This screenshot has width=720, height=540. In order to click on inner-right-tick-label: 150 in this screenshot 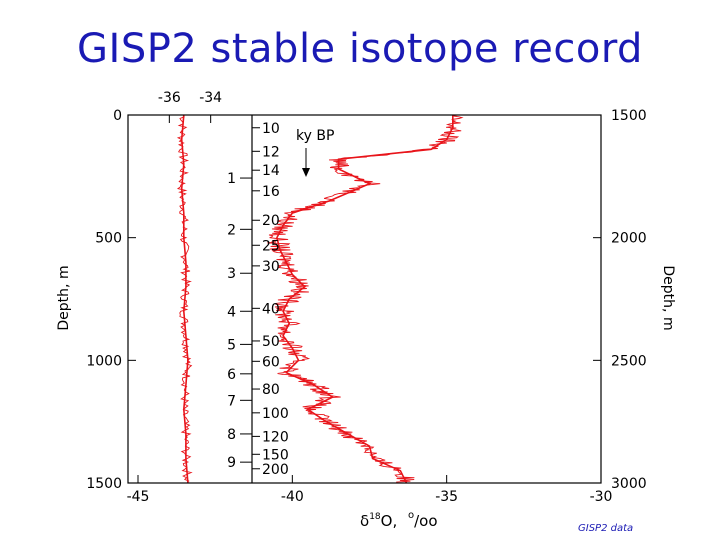, I will do `click(275, 455)`.